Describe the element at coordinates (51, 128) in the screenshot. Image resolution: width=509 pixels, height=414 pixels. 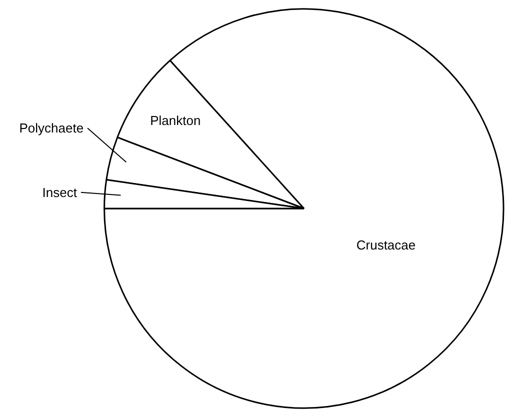
I see `slice-label: Polychaete` at that location.